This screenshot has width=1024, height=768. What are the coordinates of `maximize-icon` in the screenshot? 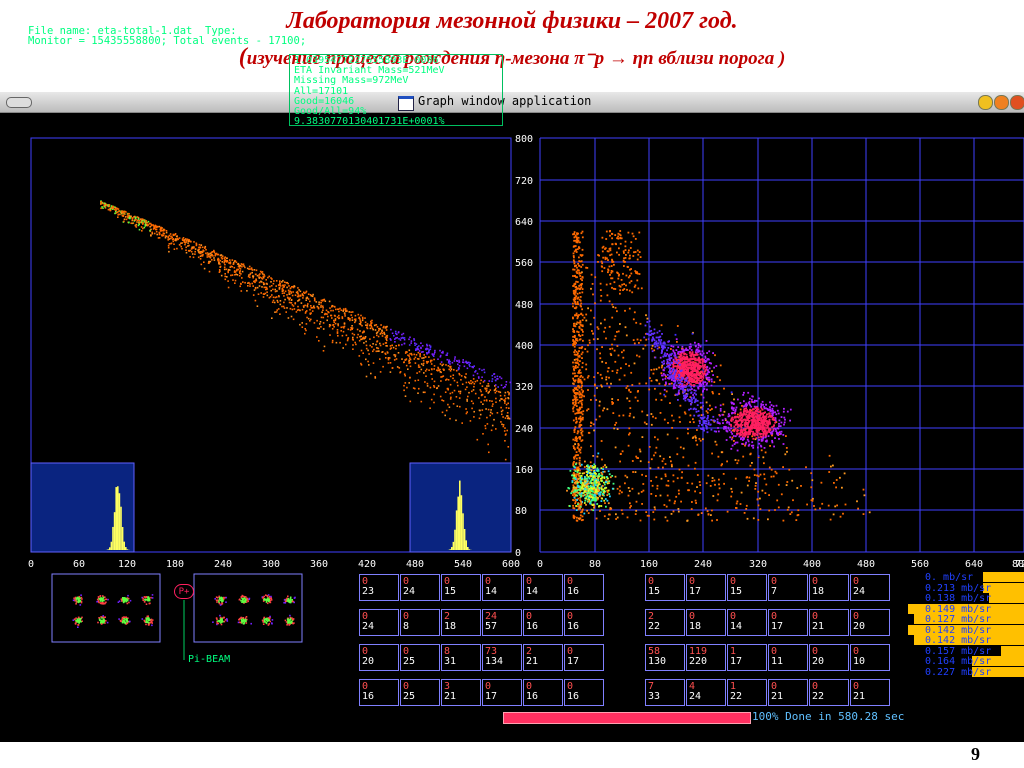 It's located at (1001, 102).